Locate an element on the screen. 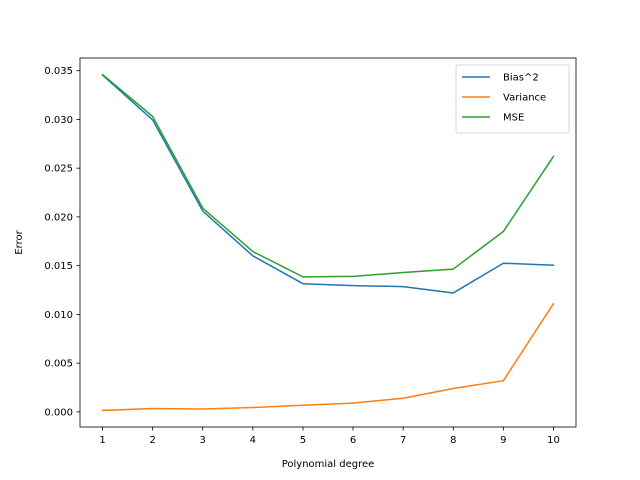 The height and width of the screenshot is (480, 640). legend-label-bias-2: Bias^2 is located at coordinates (521, 78).